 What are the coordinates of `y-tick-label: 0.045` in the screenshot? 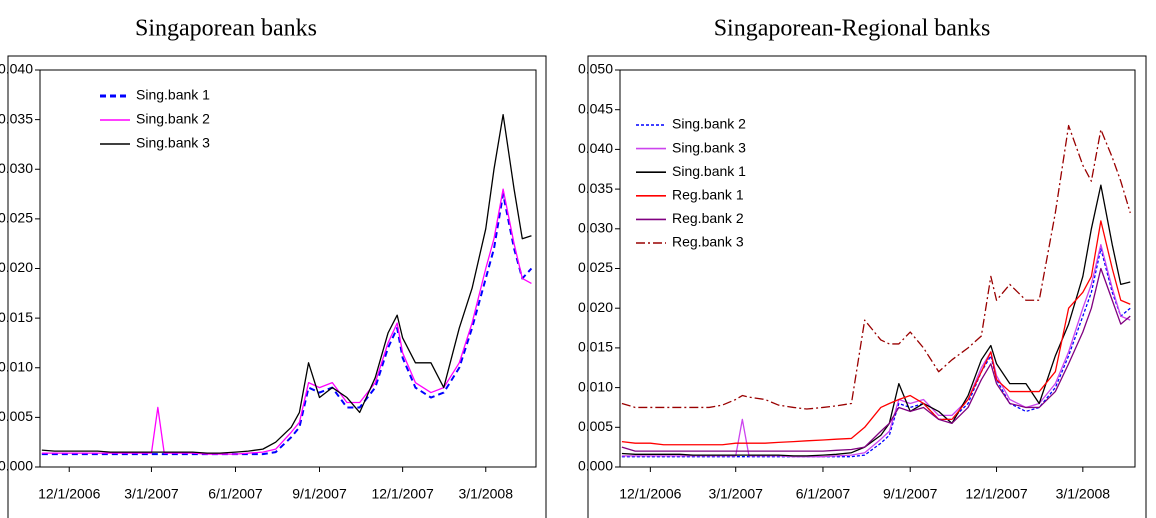 It's located at (595, 108).